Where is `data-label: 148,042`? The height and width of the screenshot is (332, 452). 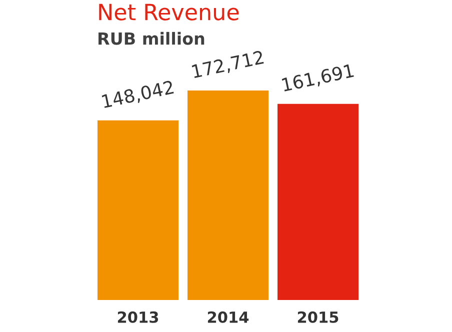 data-label: 148,042 is located at coordinates (138, 95).